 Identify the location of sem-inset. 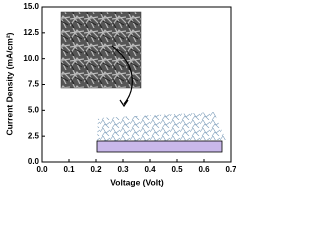
(101, 50).